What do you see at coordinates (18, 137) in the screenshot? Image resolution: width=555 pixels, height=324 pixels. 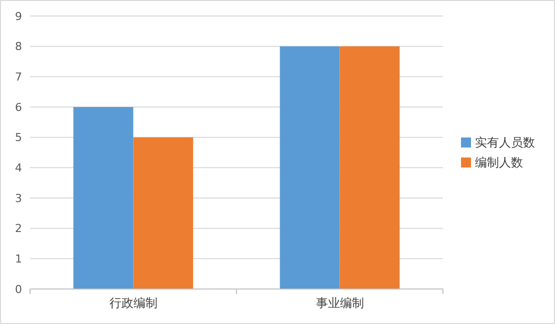 I see `y-tick-label: 5` at bounding box center [18, 137].